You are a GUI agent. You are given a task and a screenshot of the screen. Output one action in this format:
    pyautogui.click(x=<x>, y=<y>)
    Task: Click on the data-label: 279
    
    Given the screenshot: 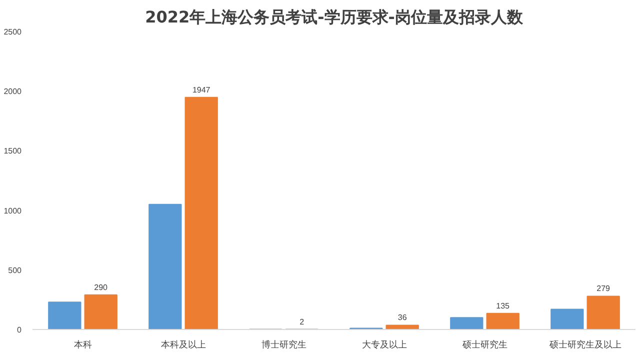 What is the action you would take?
    pyautogui.click(x=603, y=289)
    